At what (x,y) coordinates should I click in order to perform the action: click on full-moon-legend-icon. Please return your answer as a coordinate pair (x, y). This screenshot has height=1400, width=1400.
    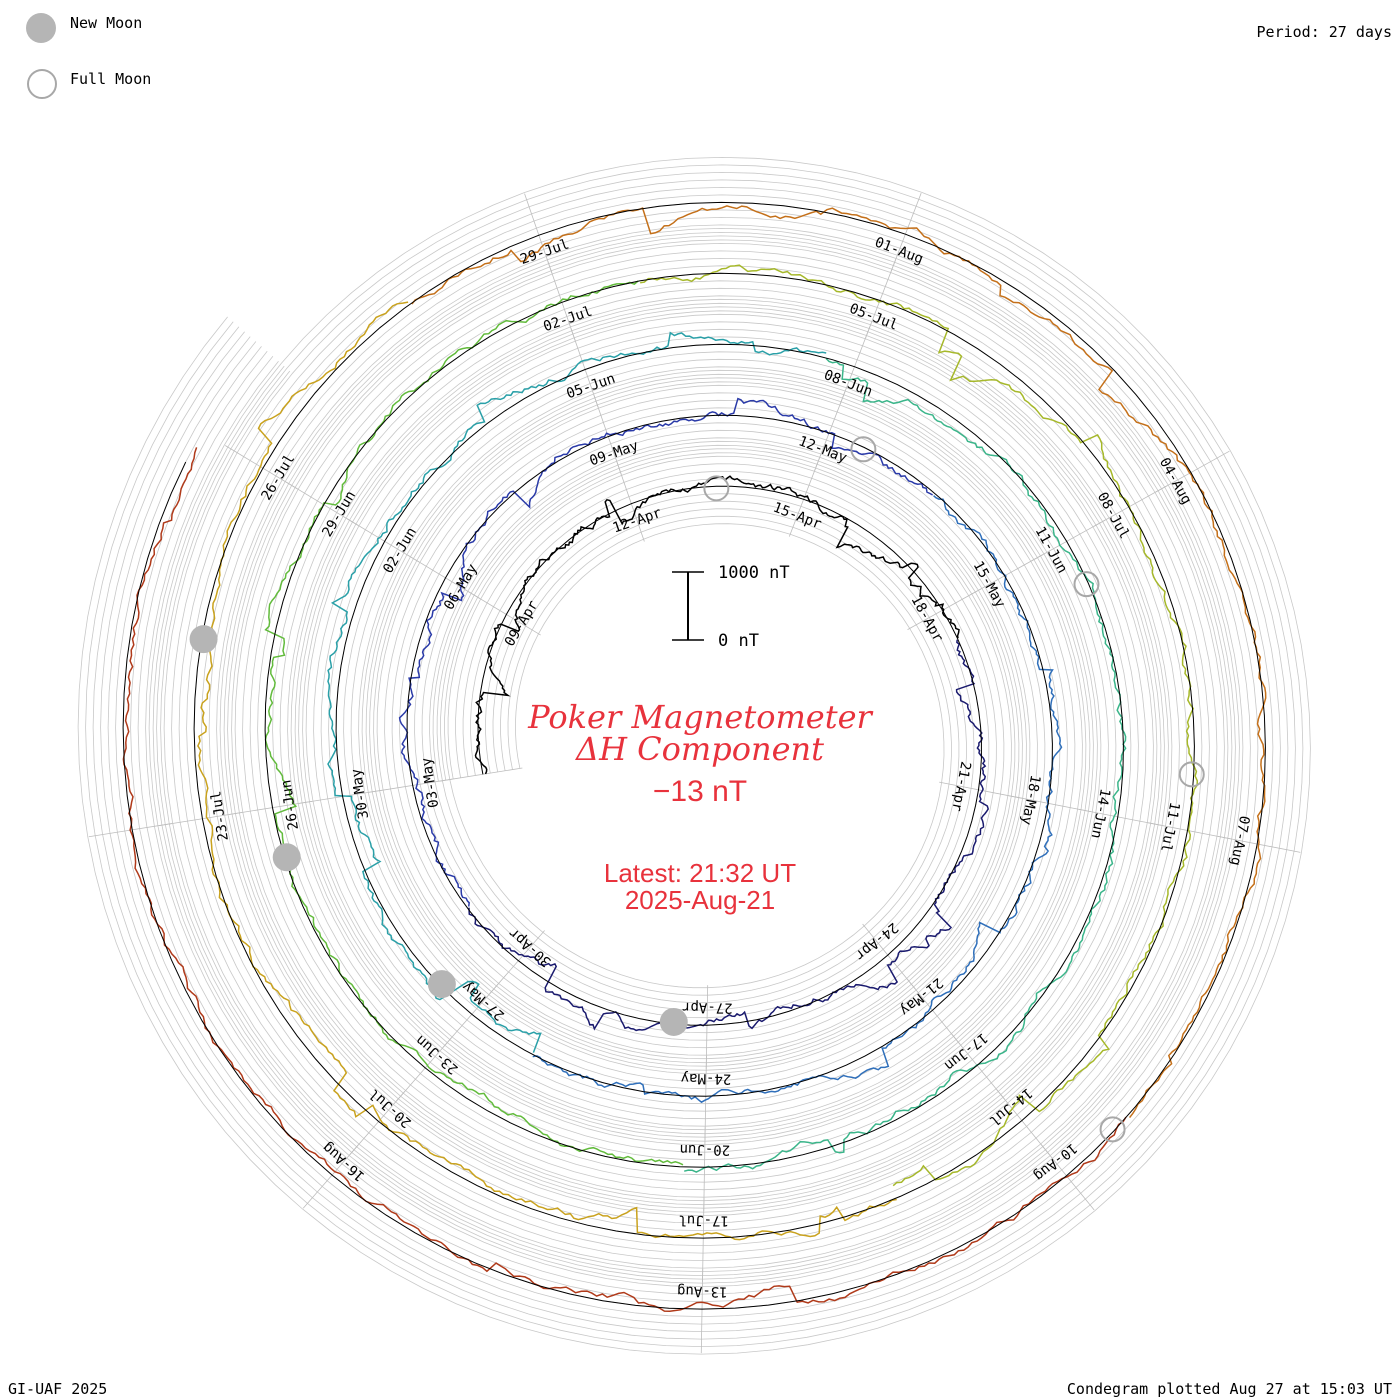
    Looking at the image, I should click on (42, 84).